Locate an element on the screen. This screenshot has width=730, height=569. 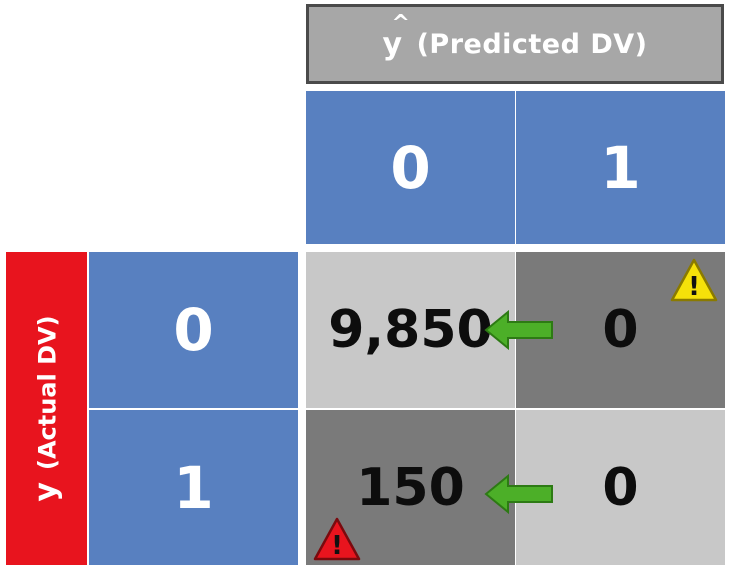
warning-yellow-icon: ! is located at coordinates (694, 280).